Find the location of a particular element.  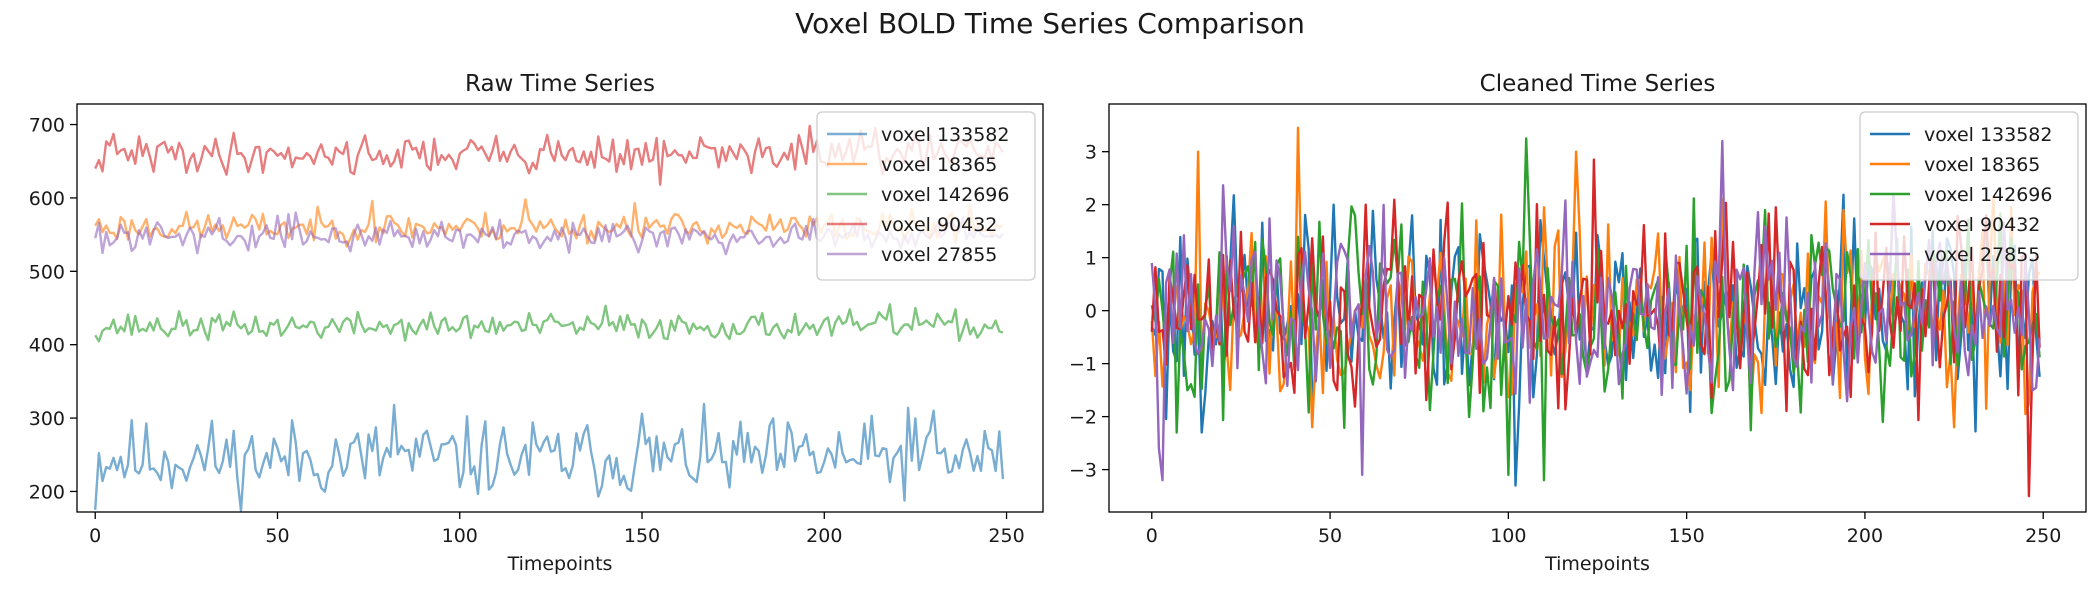

y-tick-label: 400 is located at coordinates (47, 346).